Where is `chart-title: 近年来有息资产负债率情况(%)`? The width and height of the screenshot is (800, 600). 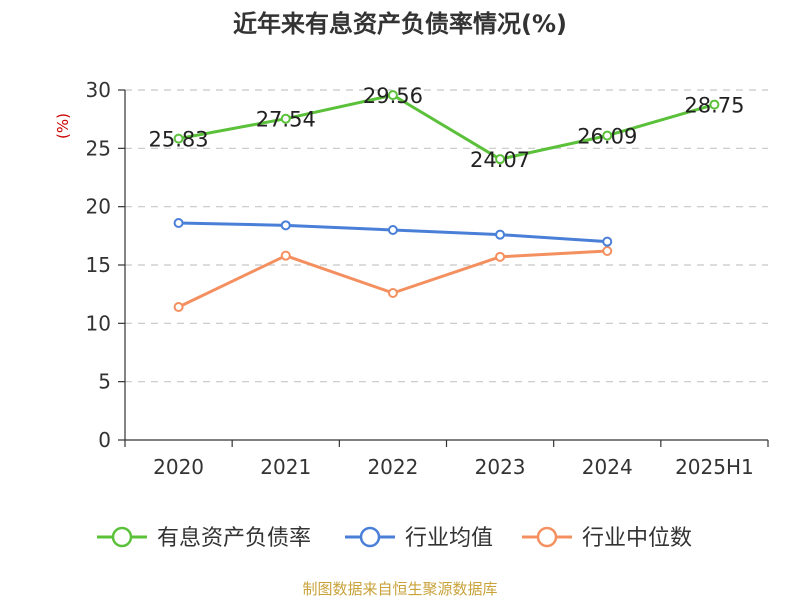 chart-title: 近年来有息资产负债率情况(%) is located at coordinates (400, 24).